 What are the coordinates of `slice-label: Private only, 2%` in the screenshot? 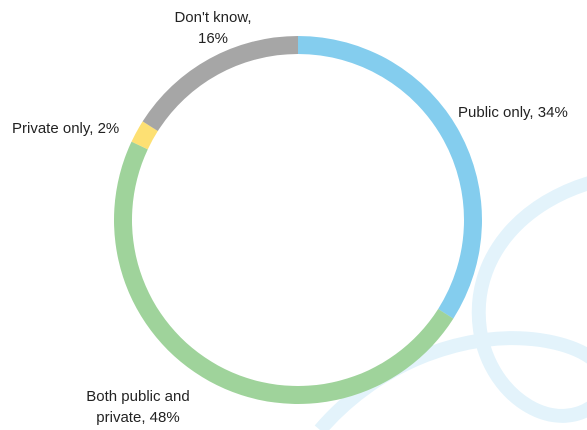 It's located at (66, 128).